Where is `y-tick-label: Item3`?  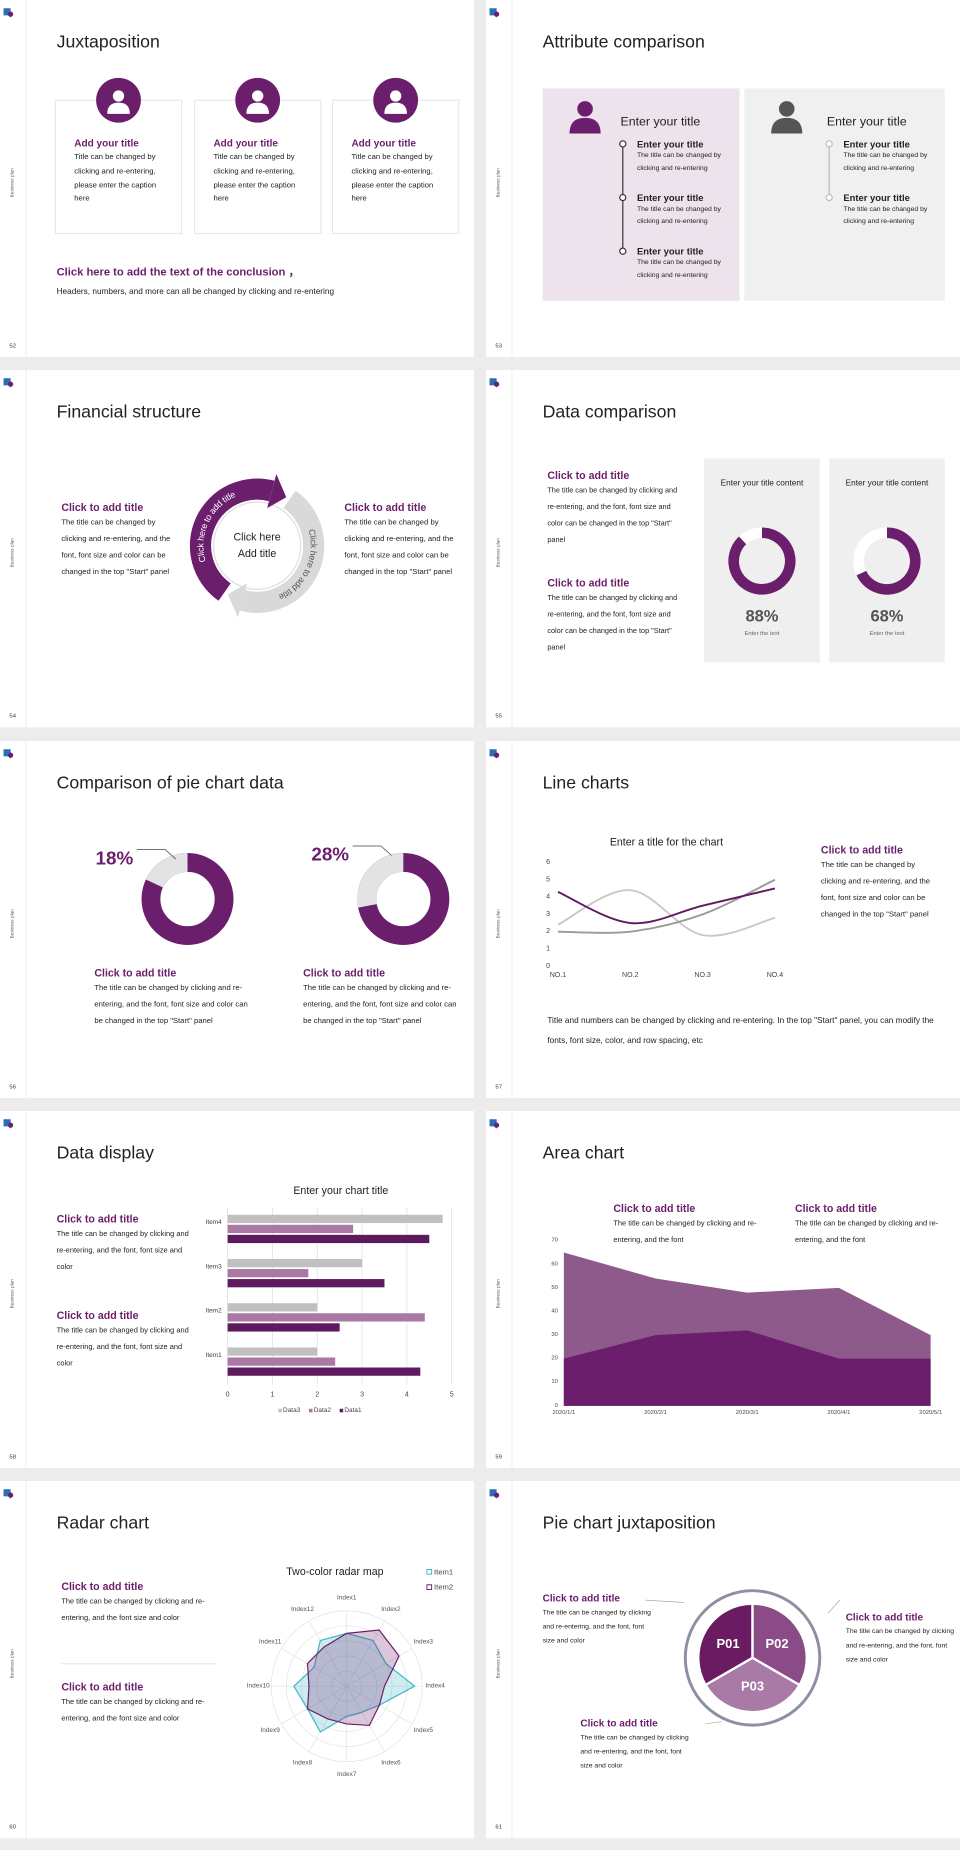 y-tick-label: Item3 is located at coordinates (214, 1266).